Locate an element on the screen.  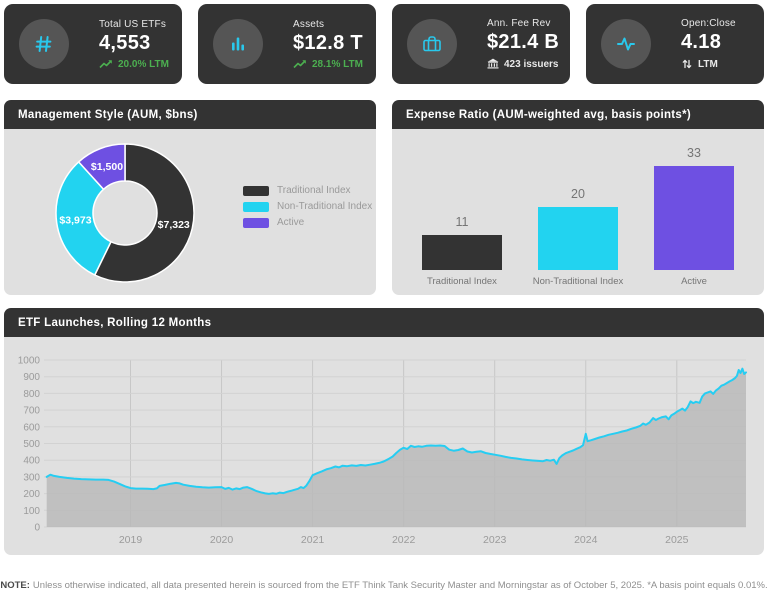
footer-note-label: NOTE: is located at coordinates (15, 585).